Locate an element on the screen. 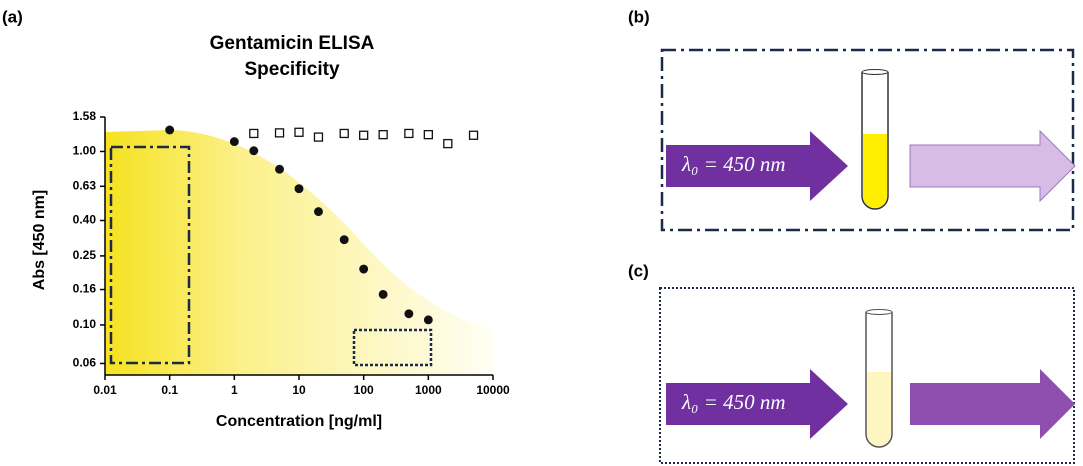 Image resolution: width=1083 pixels, height=466 pixels. y-axis-title: Abs [450 nm] is located at coordinates (39, 240).